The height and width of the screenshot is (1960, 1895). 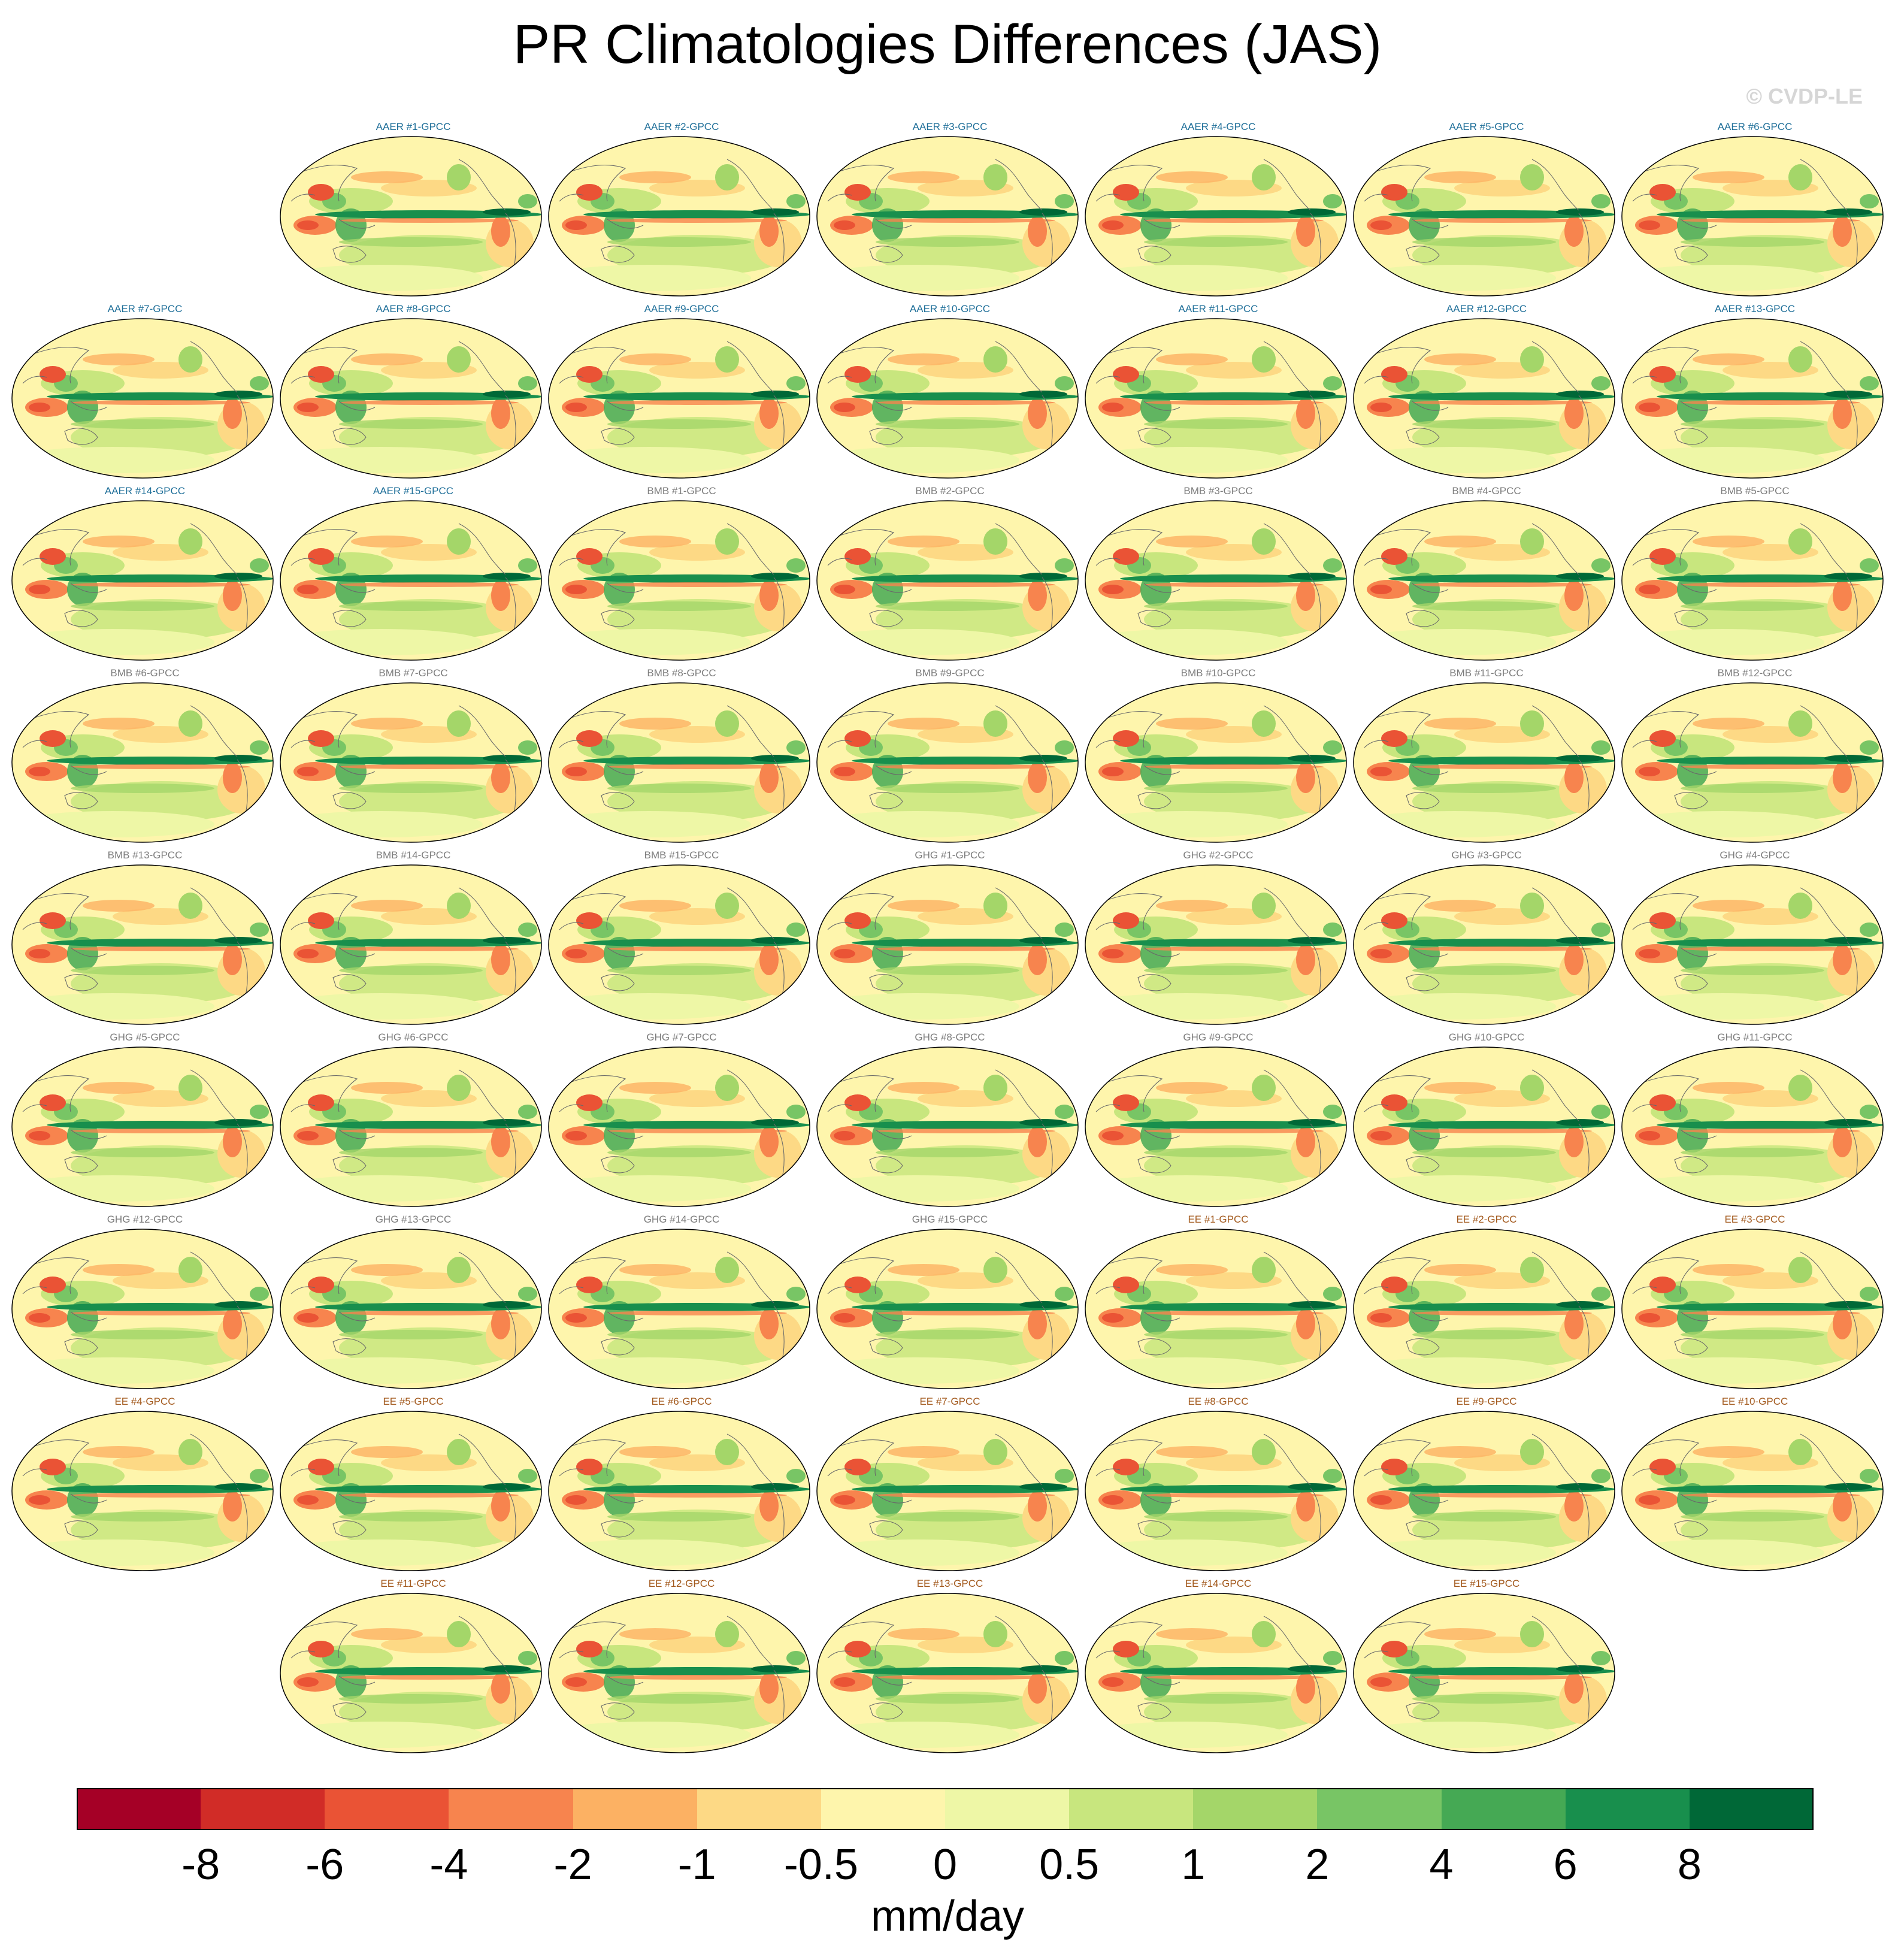 I want to click on map-panel: GHG #9-GPCC, so click(x=1218, y=1119).